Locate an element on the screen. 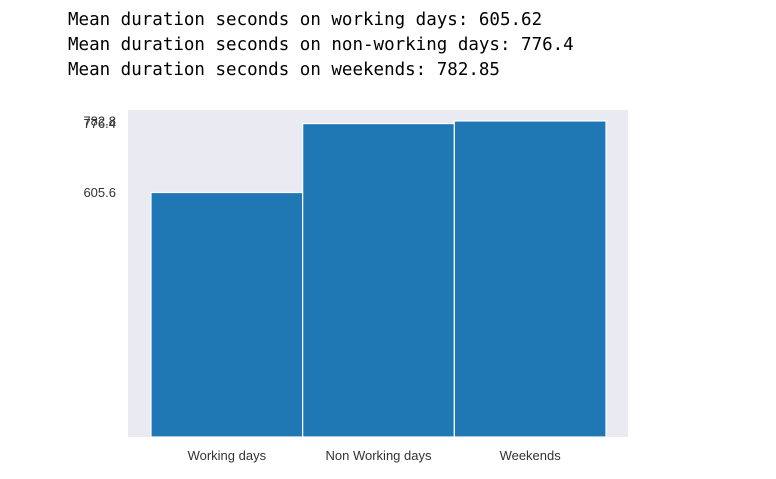 Image resolution: width=776 pixels, height=479 pixels. bar-non-working-days is located at coordinates (378, 280).